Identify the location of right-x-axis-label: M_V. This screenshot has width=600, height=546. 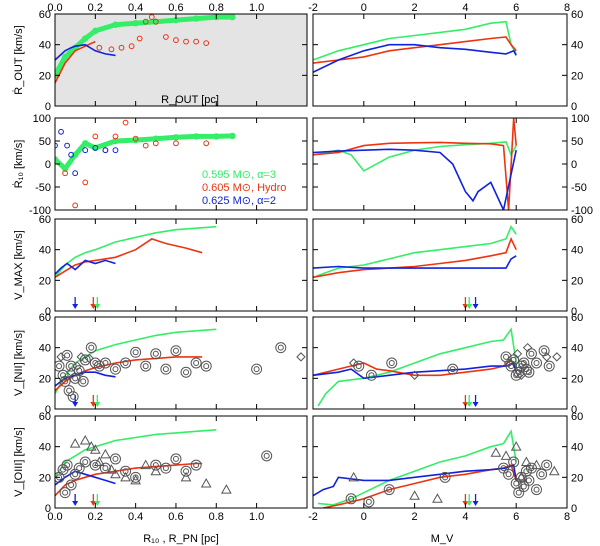
(442, 539).